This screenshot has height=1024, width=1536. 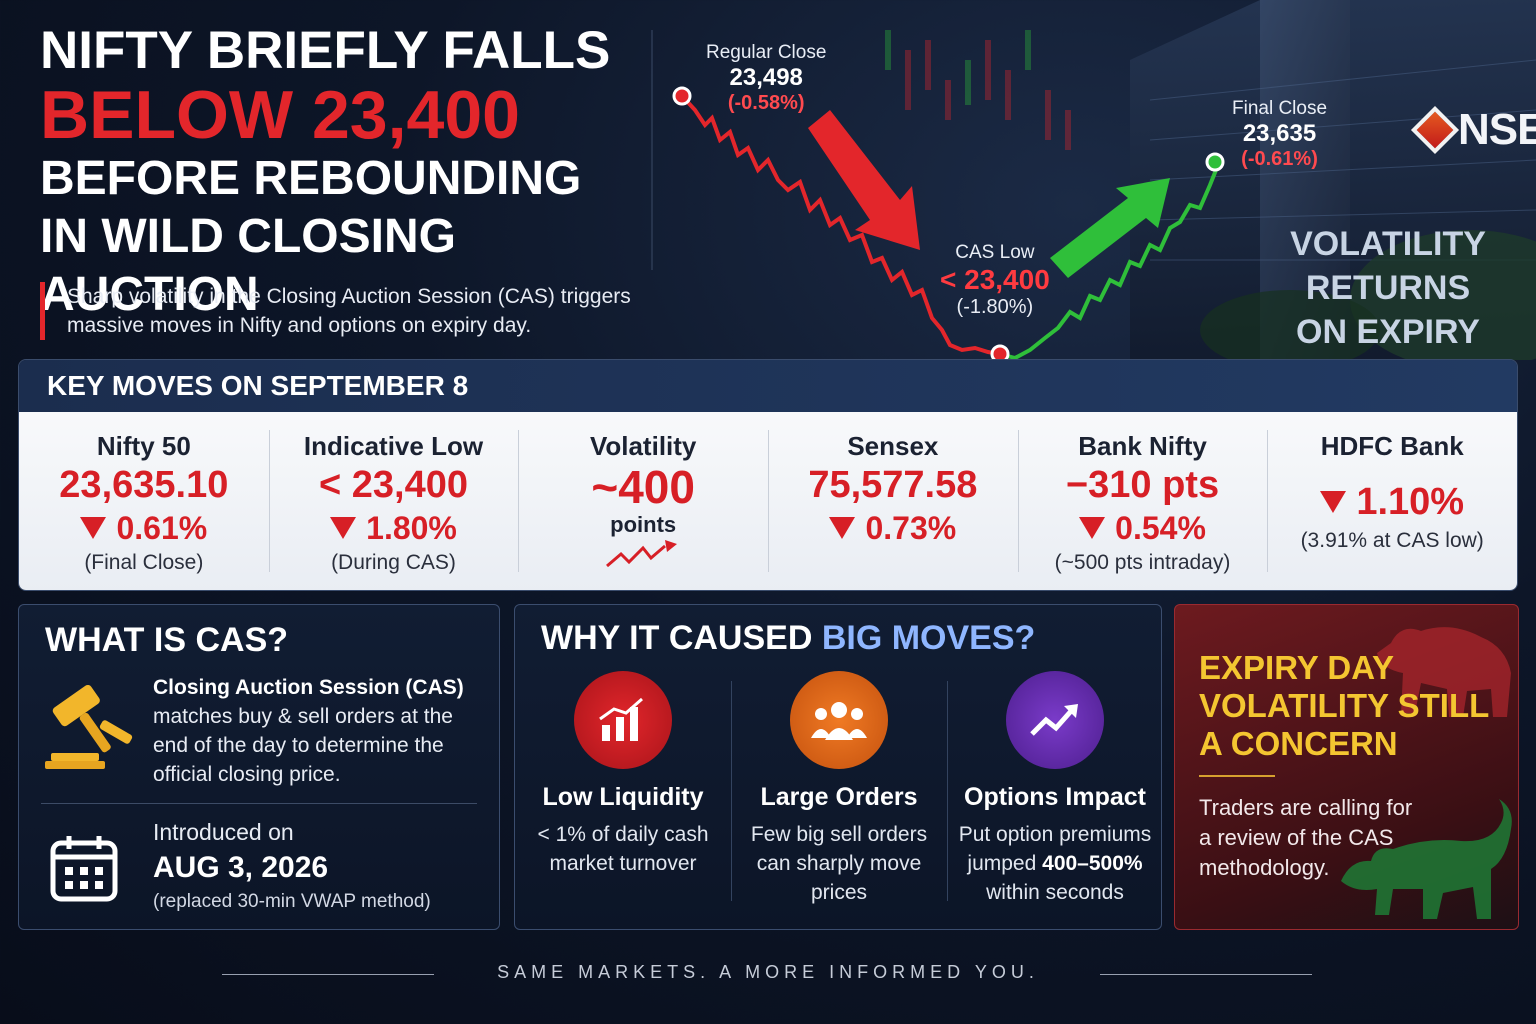 What do you see at coordinates (1392, 540) in the screenshot?
I see `key-move-note: (3.91% at CAS low)` at bounding box center [1392, 540].